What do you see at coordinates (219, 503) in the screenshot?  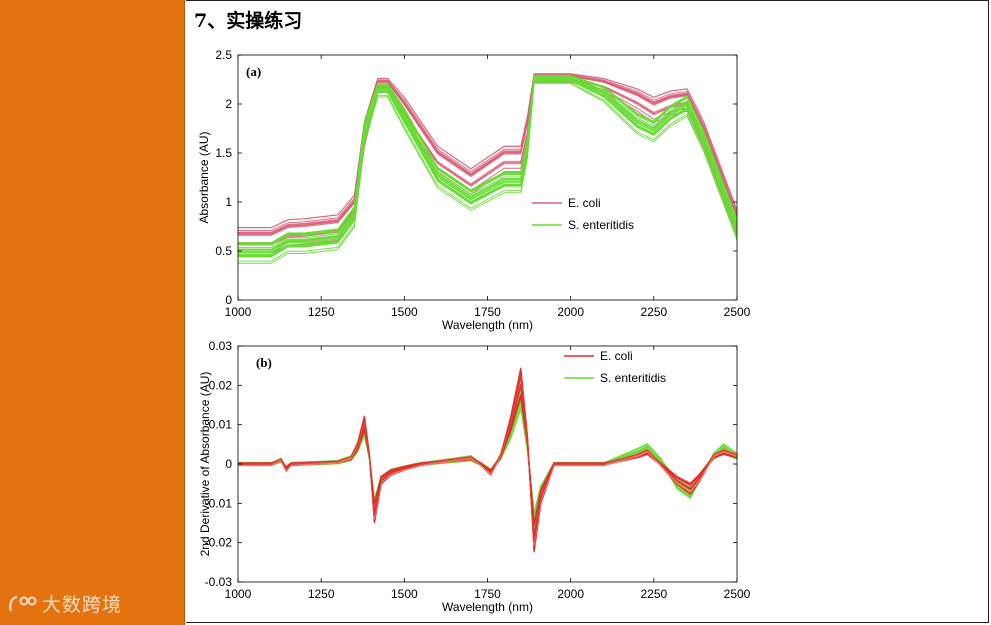 I see `y-tick-label: -0.01` at bounding box center [219, 503].